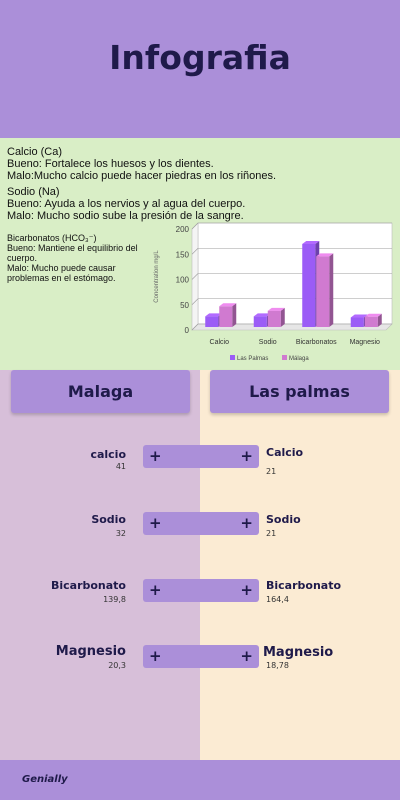 The height and width of the screenshot is (800, 400). What do you see at coordinates (157, 276) in the screenshot?
I see `y-axis-label: Concentration mg/L` at bounding box center [157, 276].